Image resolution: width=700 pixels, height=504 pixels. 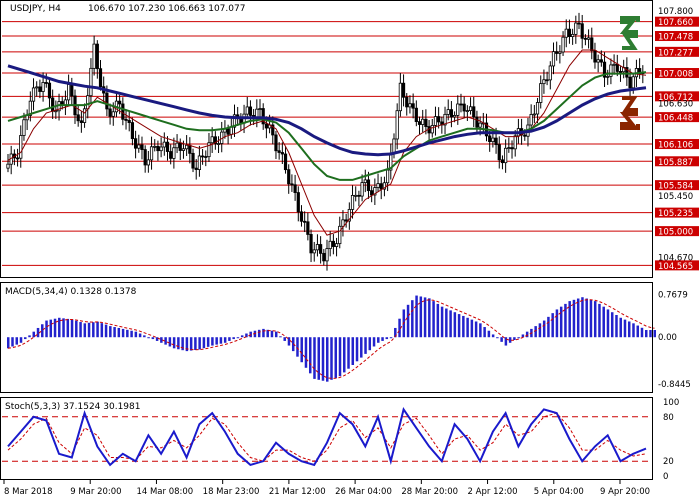 I want to click on macd-tick-label-2: -0.8445, so click(x=674, y=385).